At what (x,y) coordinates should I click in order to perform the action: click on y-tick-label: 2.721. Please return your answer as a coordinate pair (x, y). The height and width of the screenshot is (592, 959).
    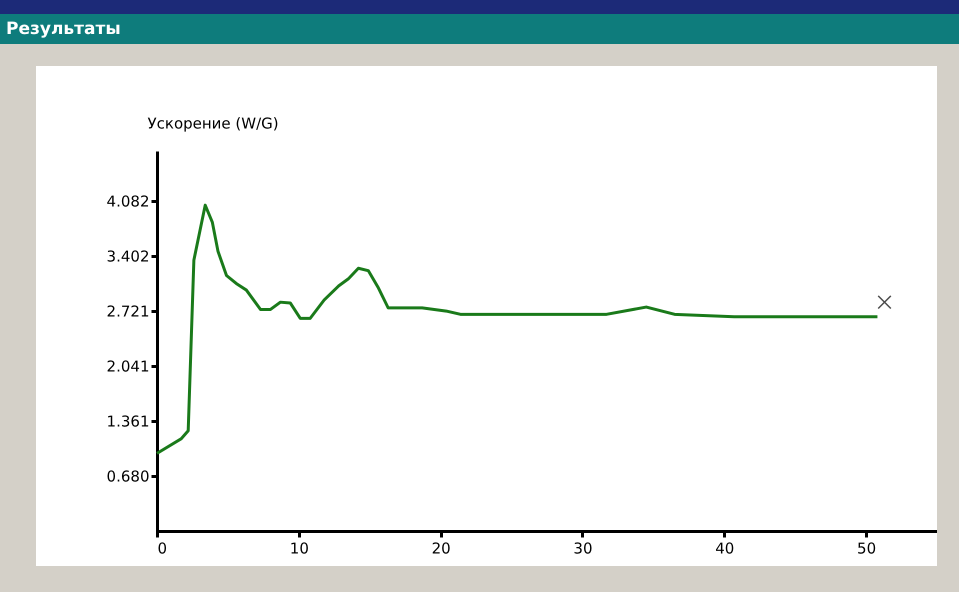
    Looking at the image, I should click on (128, 311).